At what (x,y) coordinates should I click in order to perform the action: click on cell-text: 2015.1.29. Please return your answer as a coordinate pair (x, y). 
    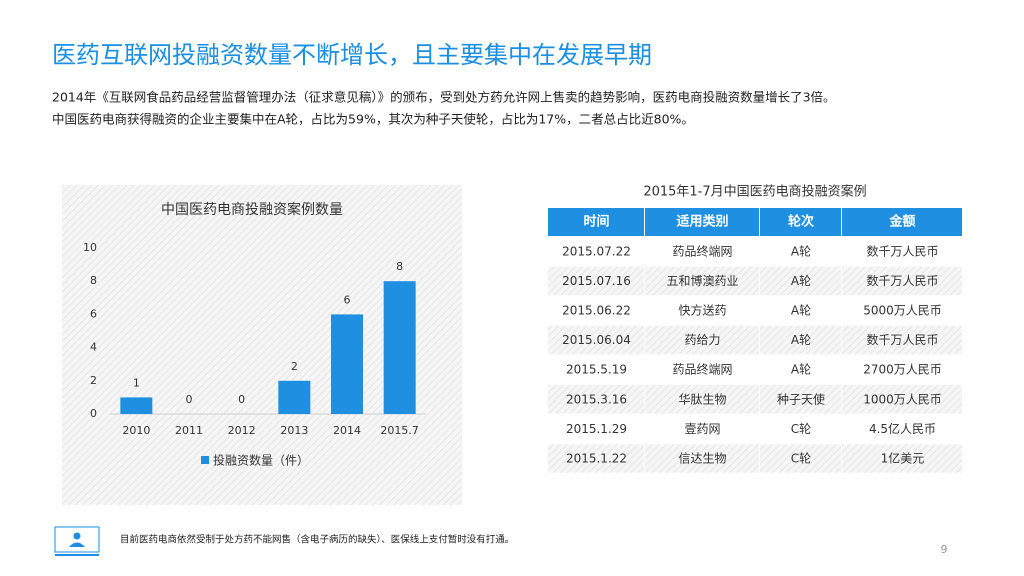
    Looking at the image, I should click on (596, 429).